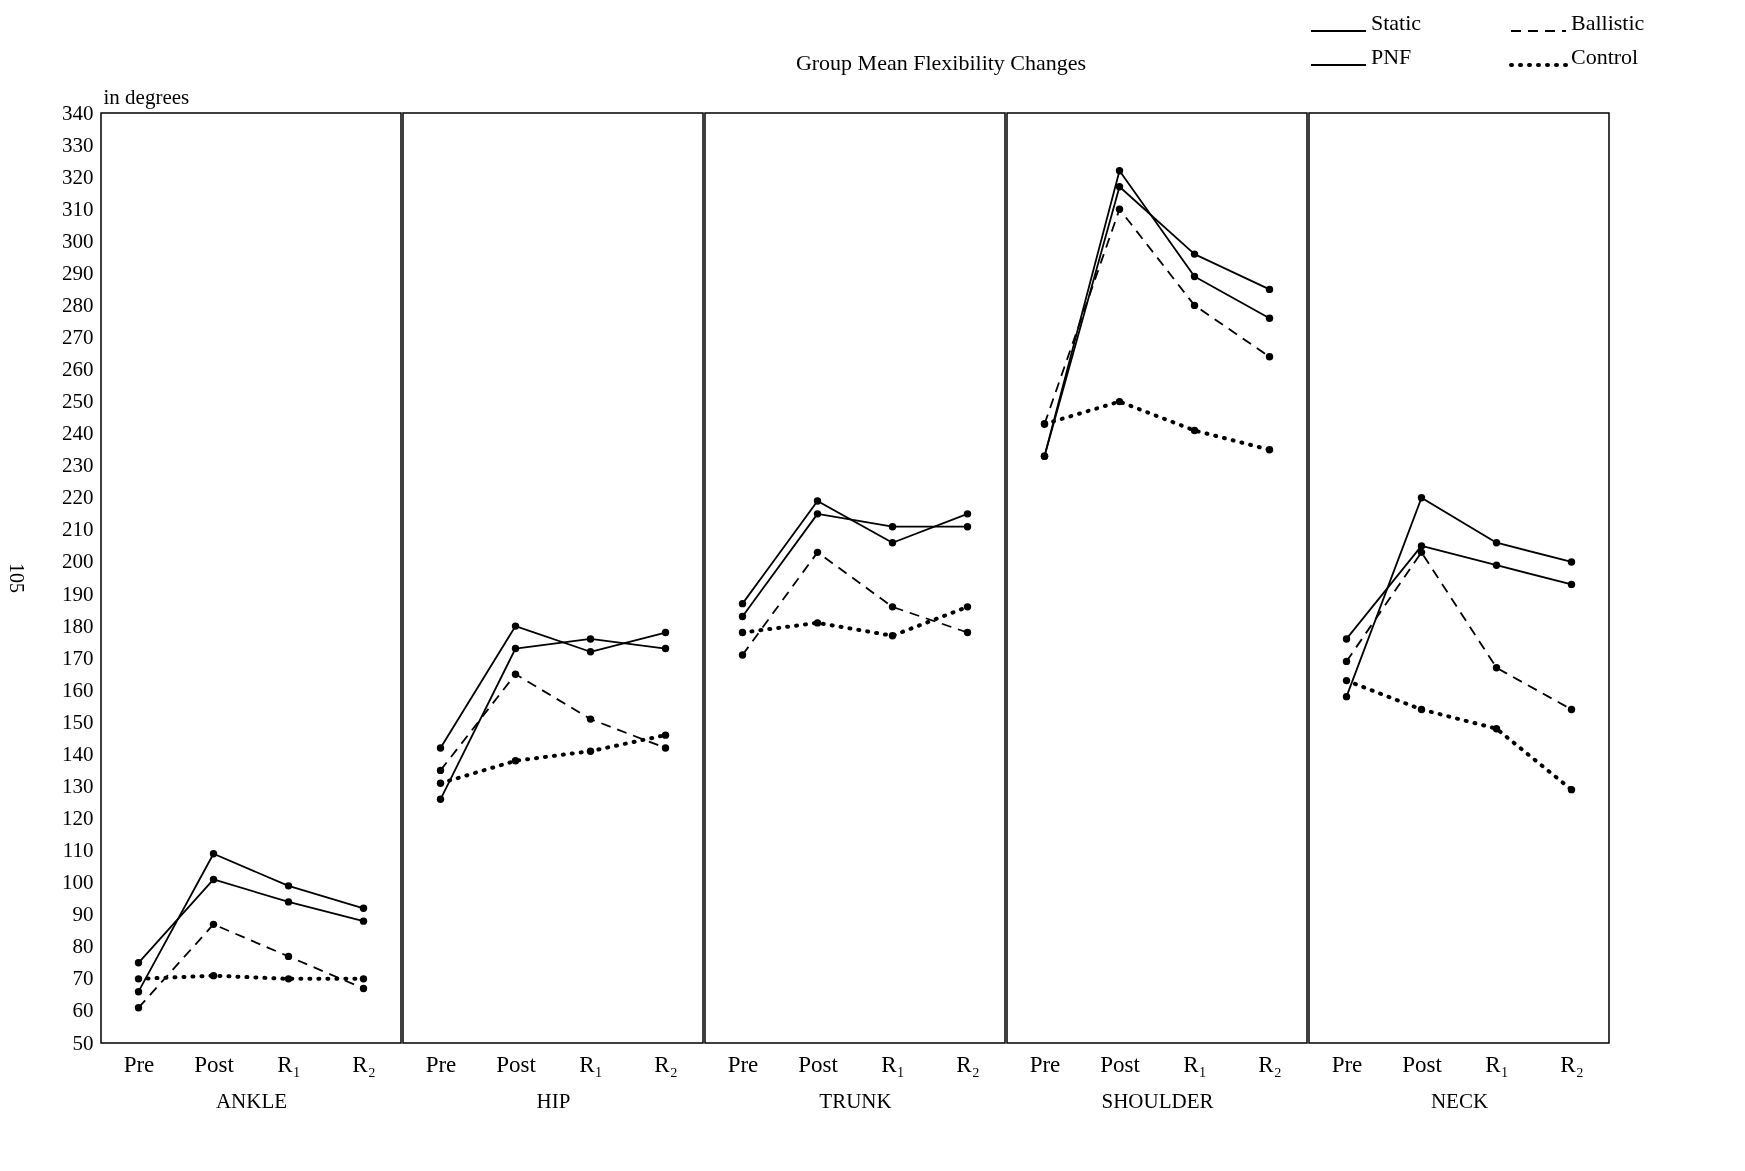 The width and height of the screenshot is (1745, 1171). I want to click on y-tick-label: 150, so click(78, 721).